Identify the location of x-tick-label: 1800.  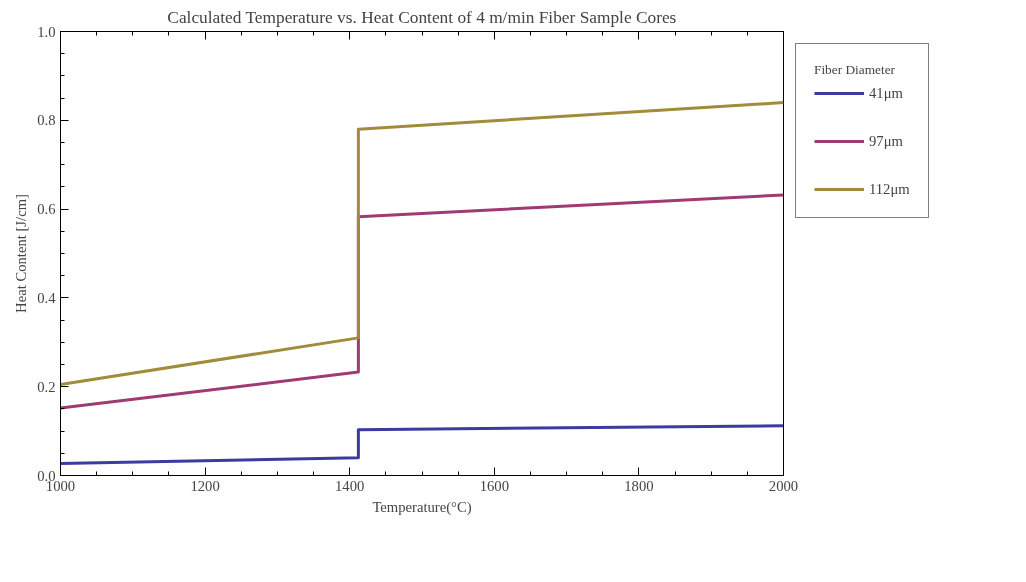
(639, 485).